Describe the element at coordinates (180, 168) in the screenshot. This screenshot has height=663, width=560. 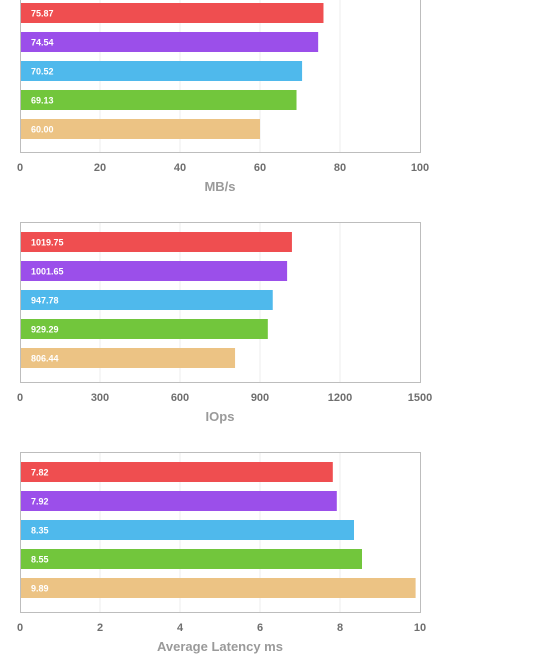
I see `x-tick-label: 40` at that location.